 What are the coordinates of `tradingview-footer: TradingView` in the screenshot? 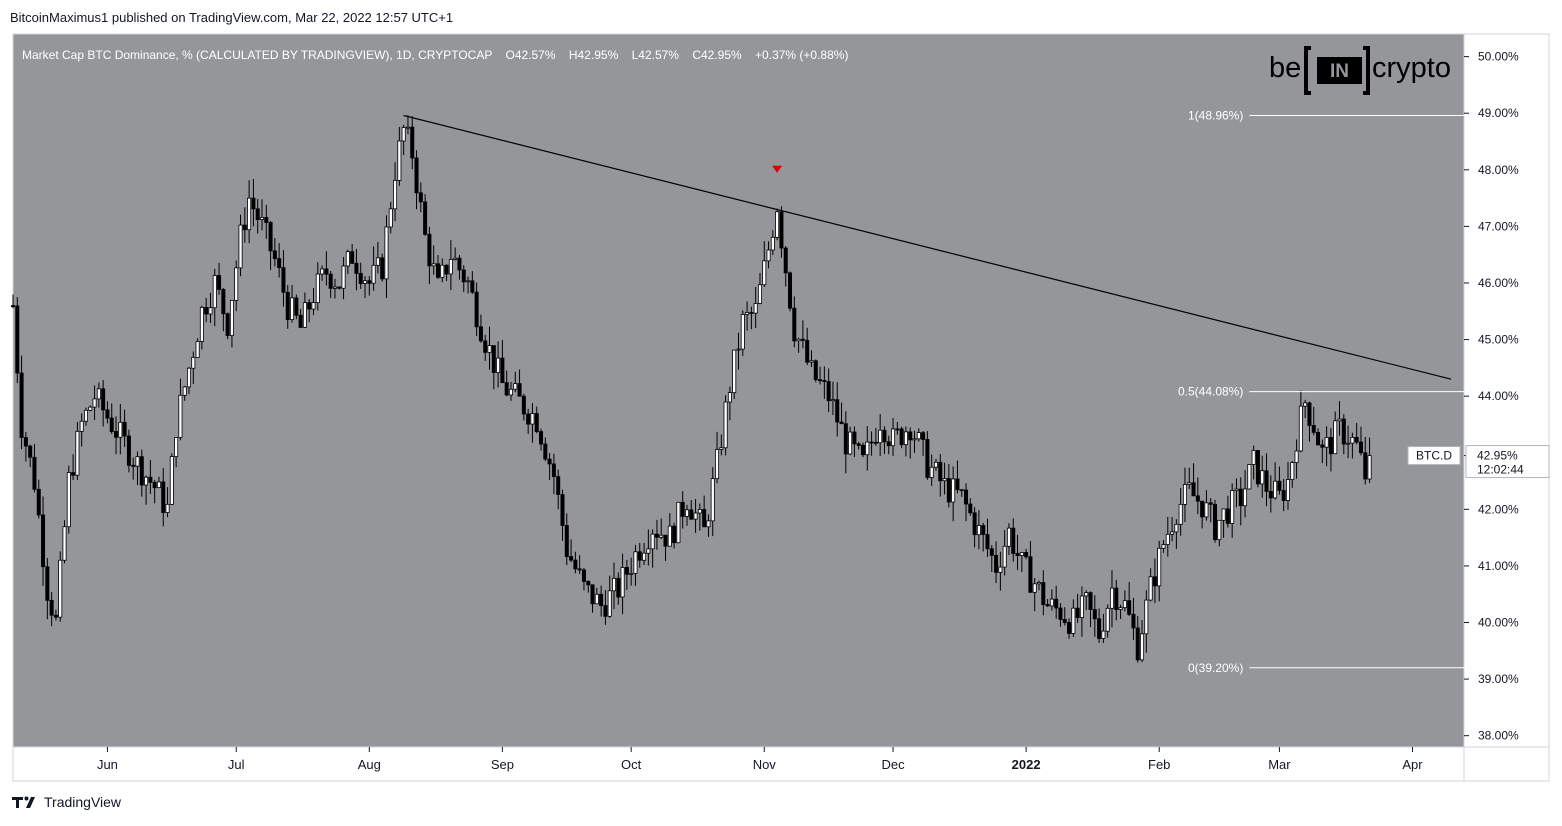 It's located at (66, 802).